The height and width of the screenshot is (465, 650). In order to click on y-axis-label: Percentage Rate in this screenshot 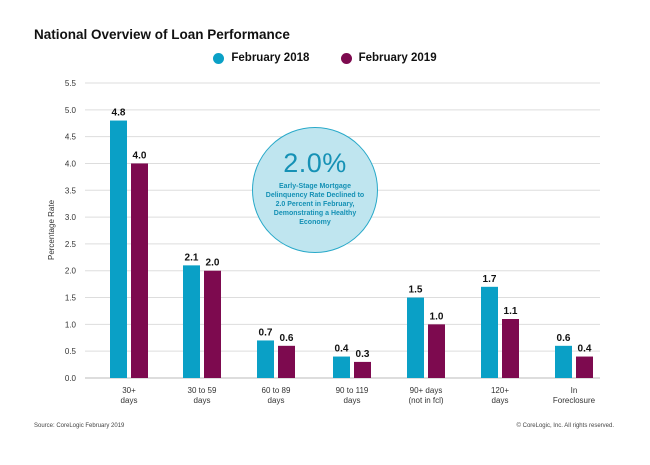, I will do `click(51, 229)`.